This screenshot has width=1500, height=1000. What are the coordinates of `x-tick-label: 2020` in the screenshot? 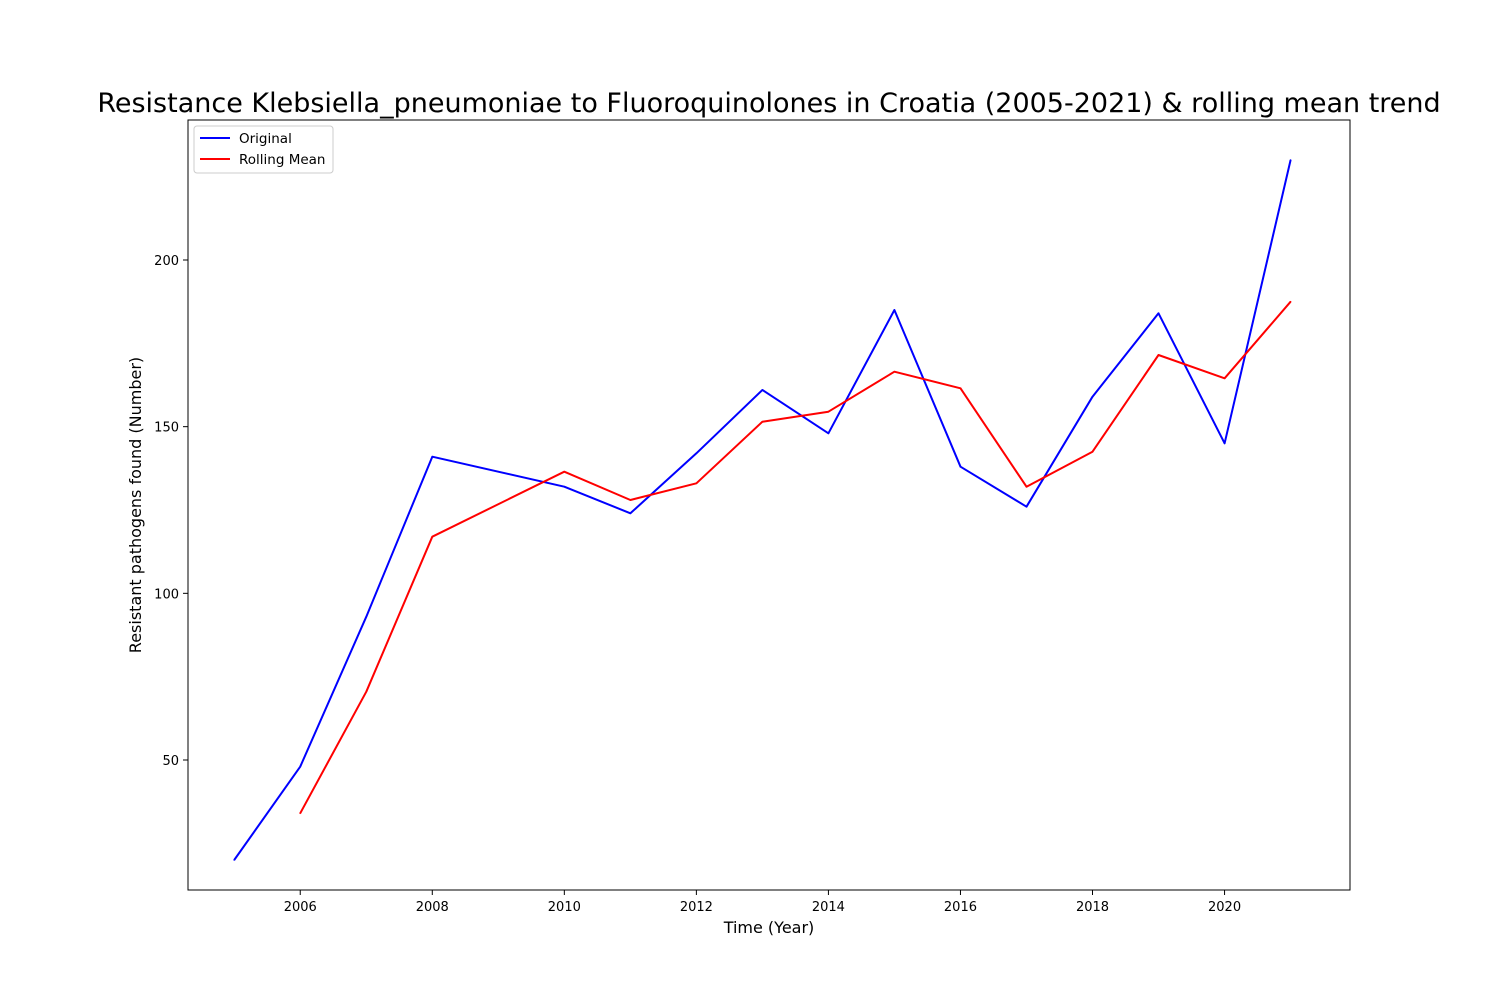 It's located at (1224, 907).